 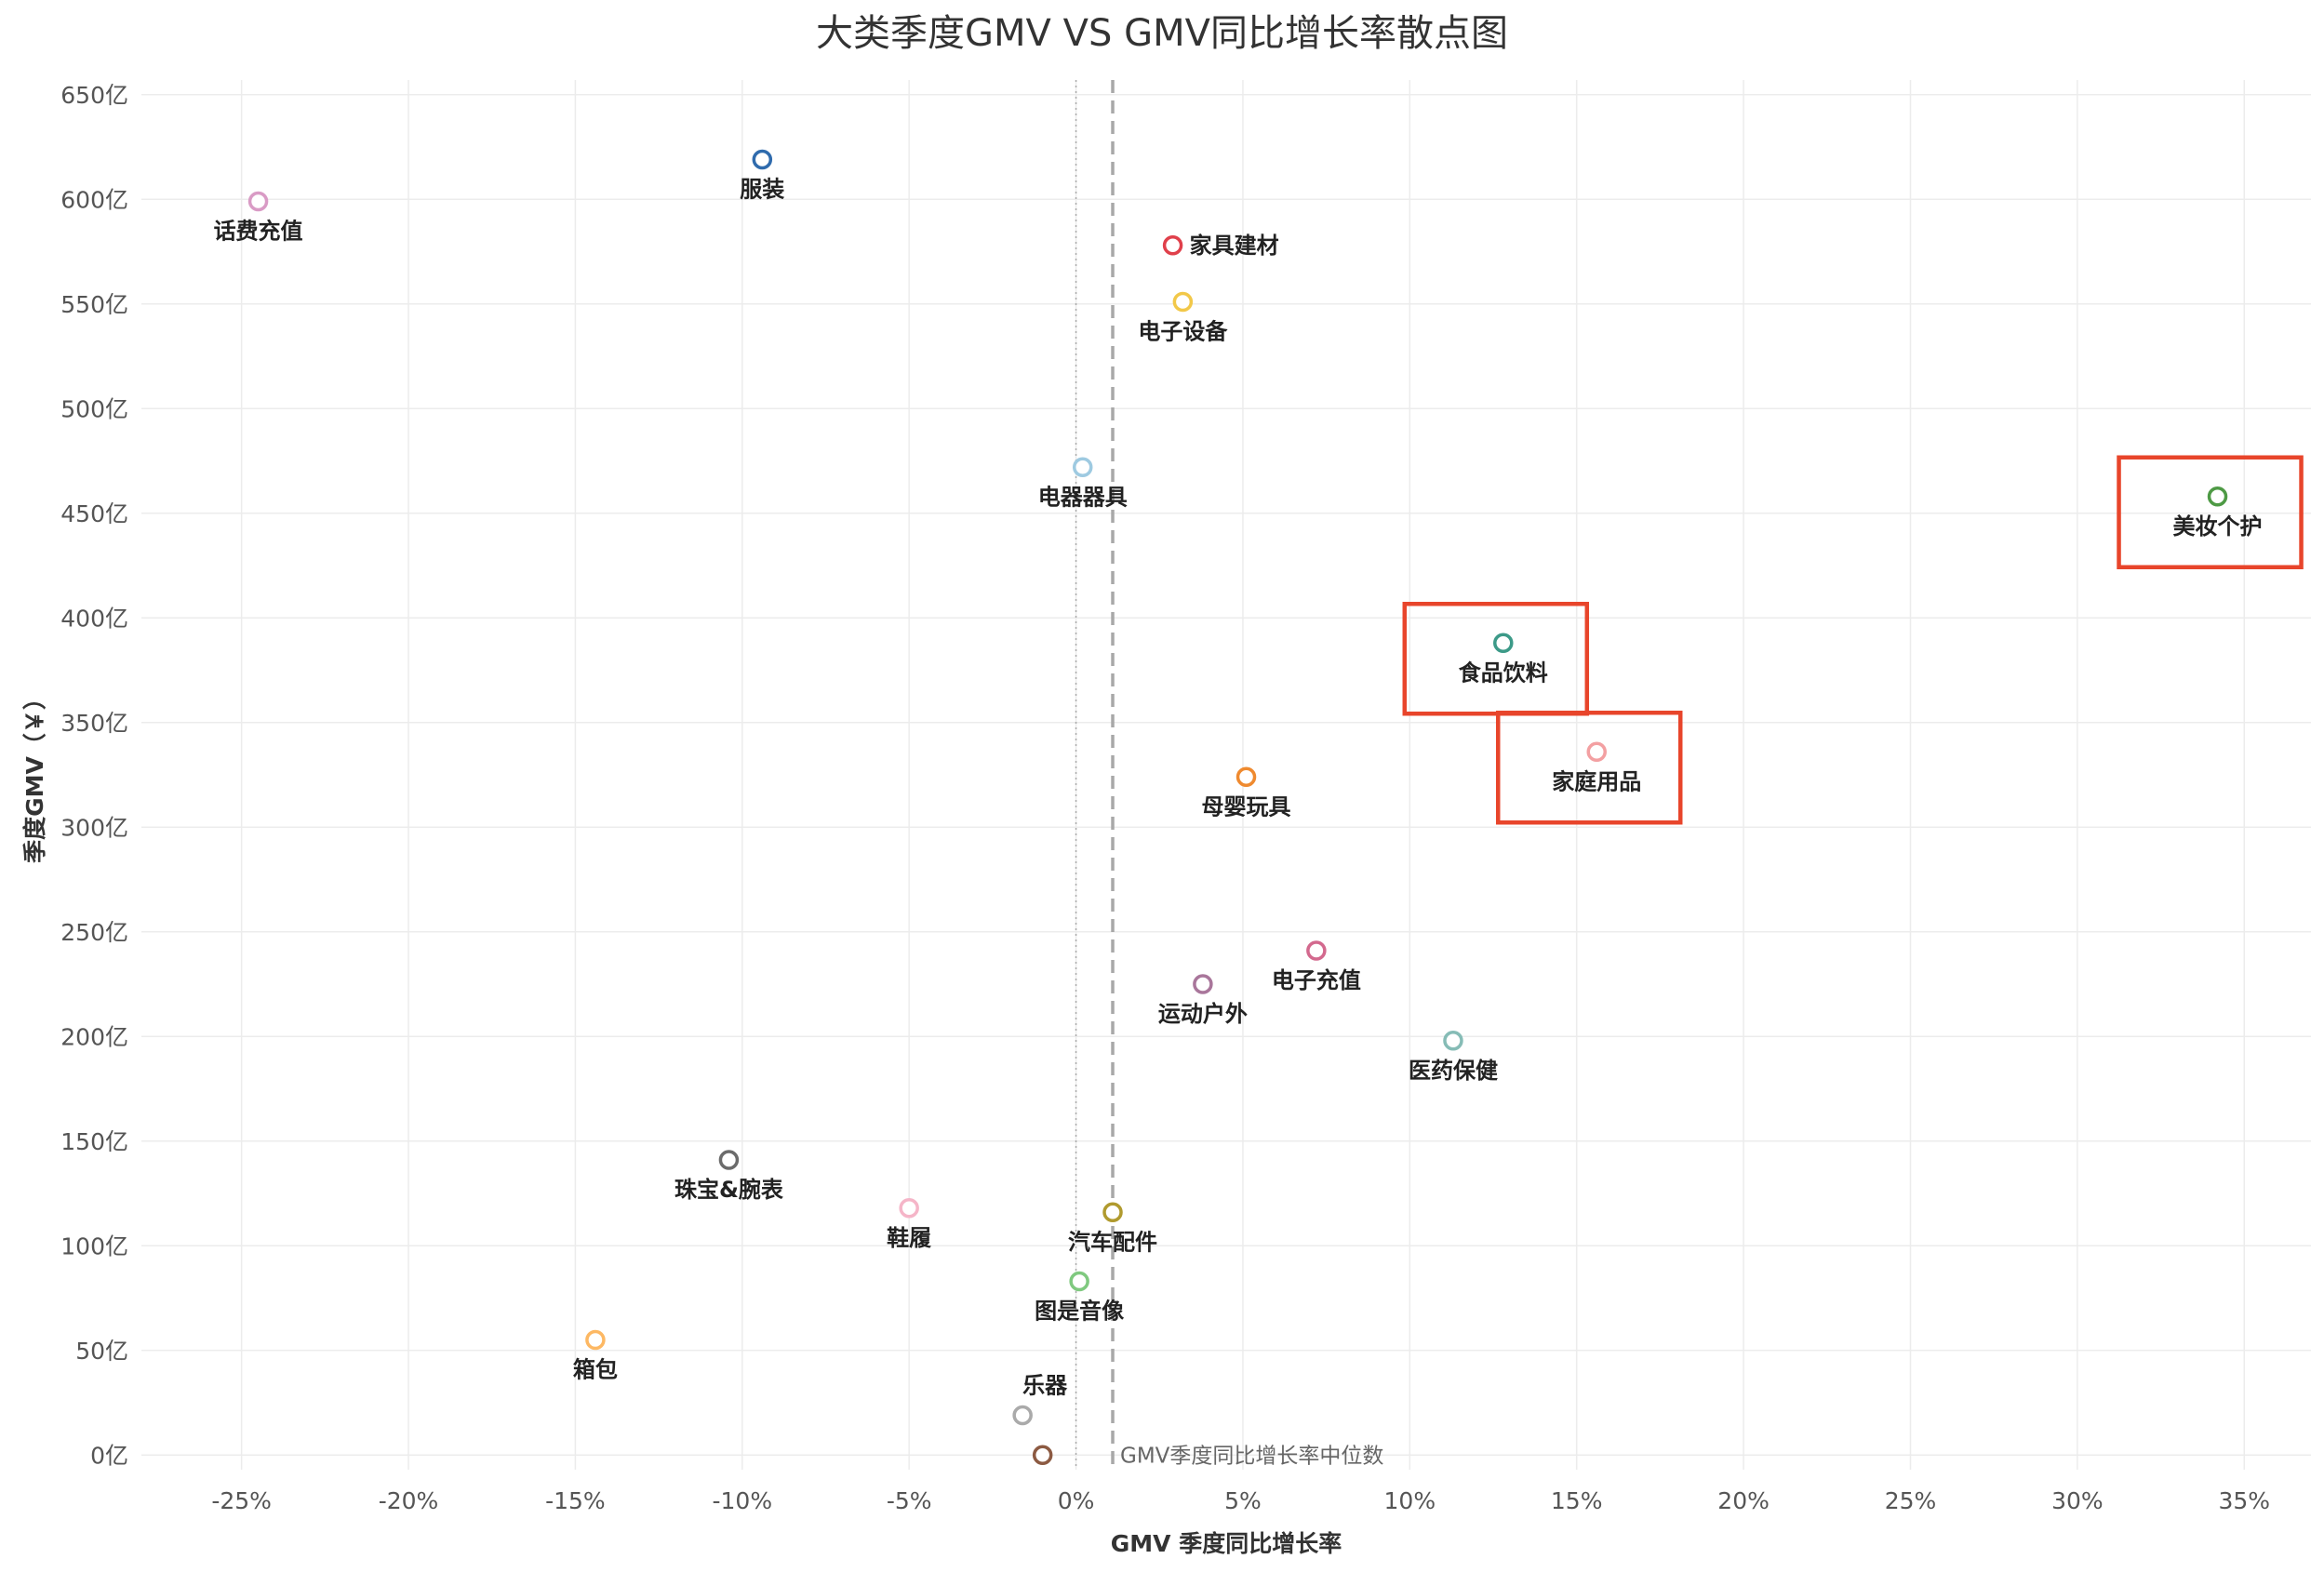 What do you see at coordinates (1577, 1500) in the screenshot?
I see `x-tick-label: 15%` at bounding box center [1577, 1500].